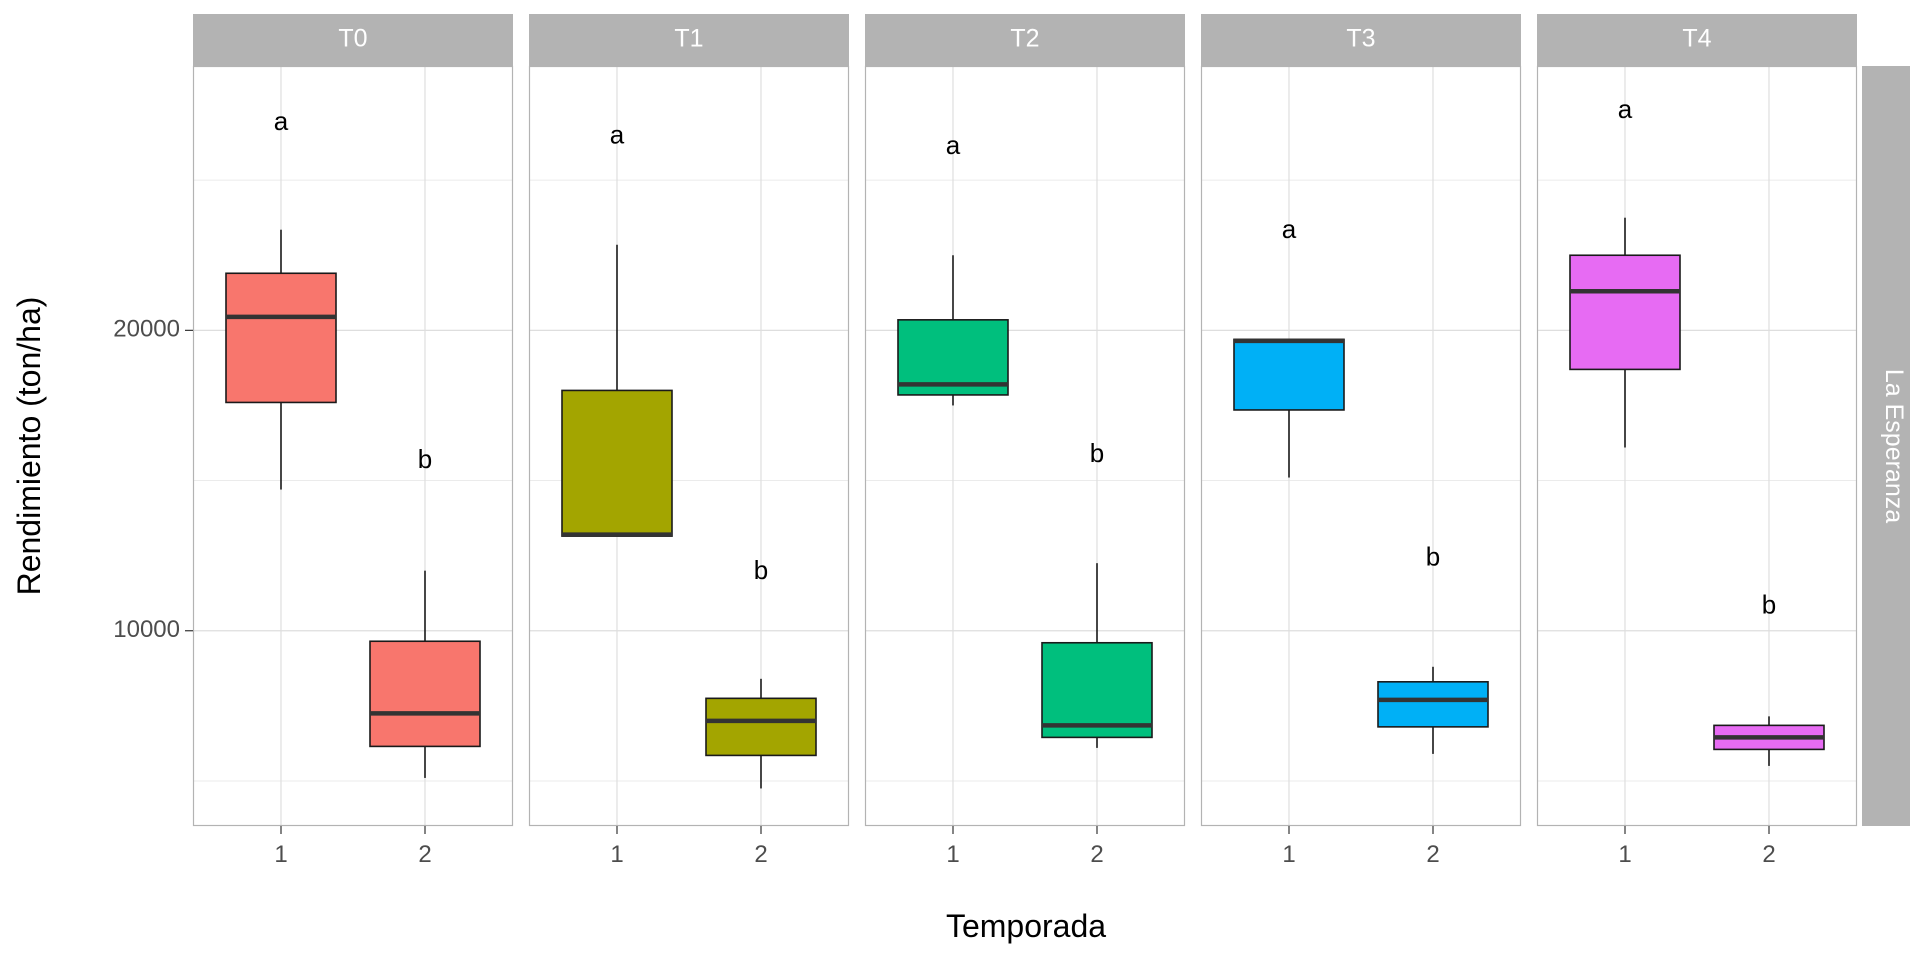  I want to click on panel-strip-label: T3, so click(1360, 39).